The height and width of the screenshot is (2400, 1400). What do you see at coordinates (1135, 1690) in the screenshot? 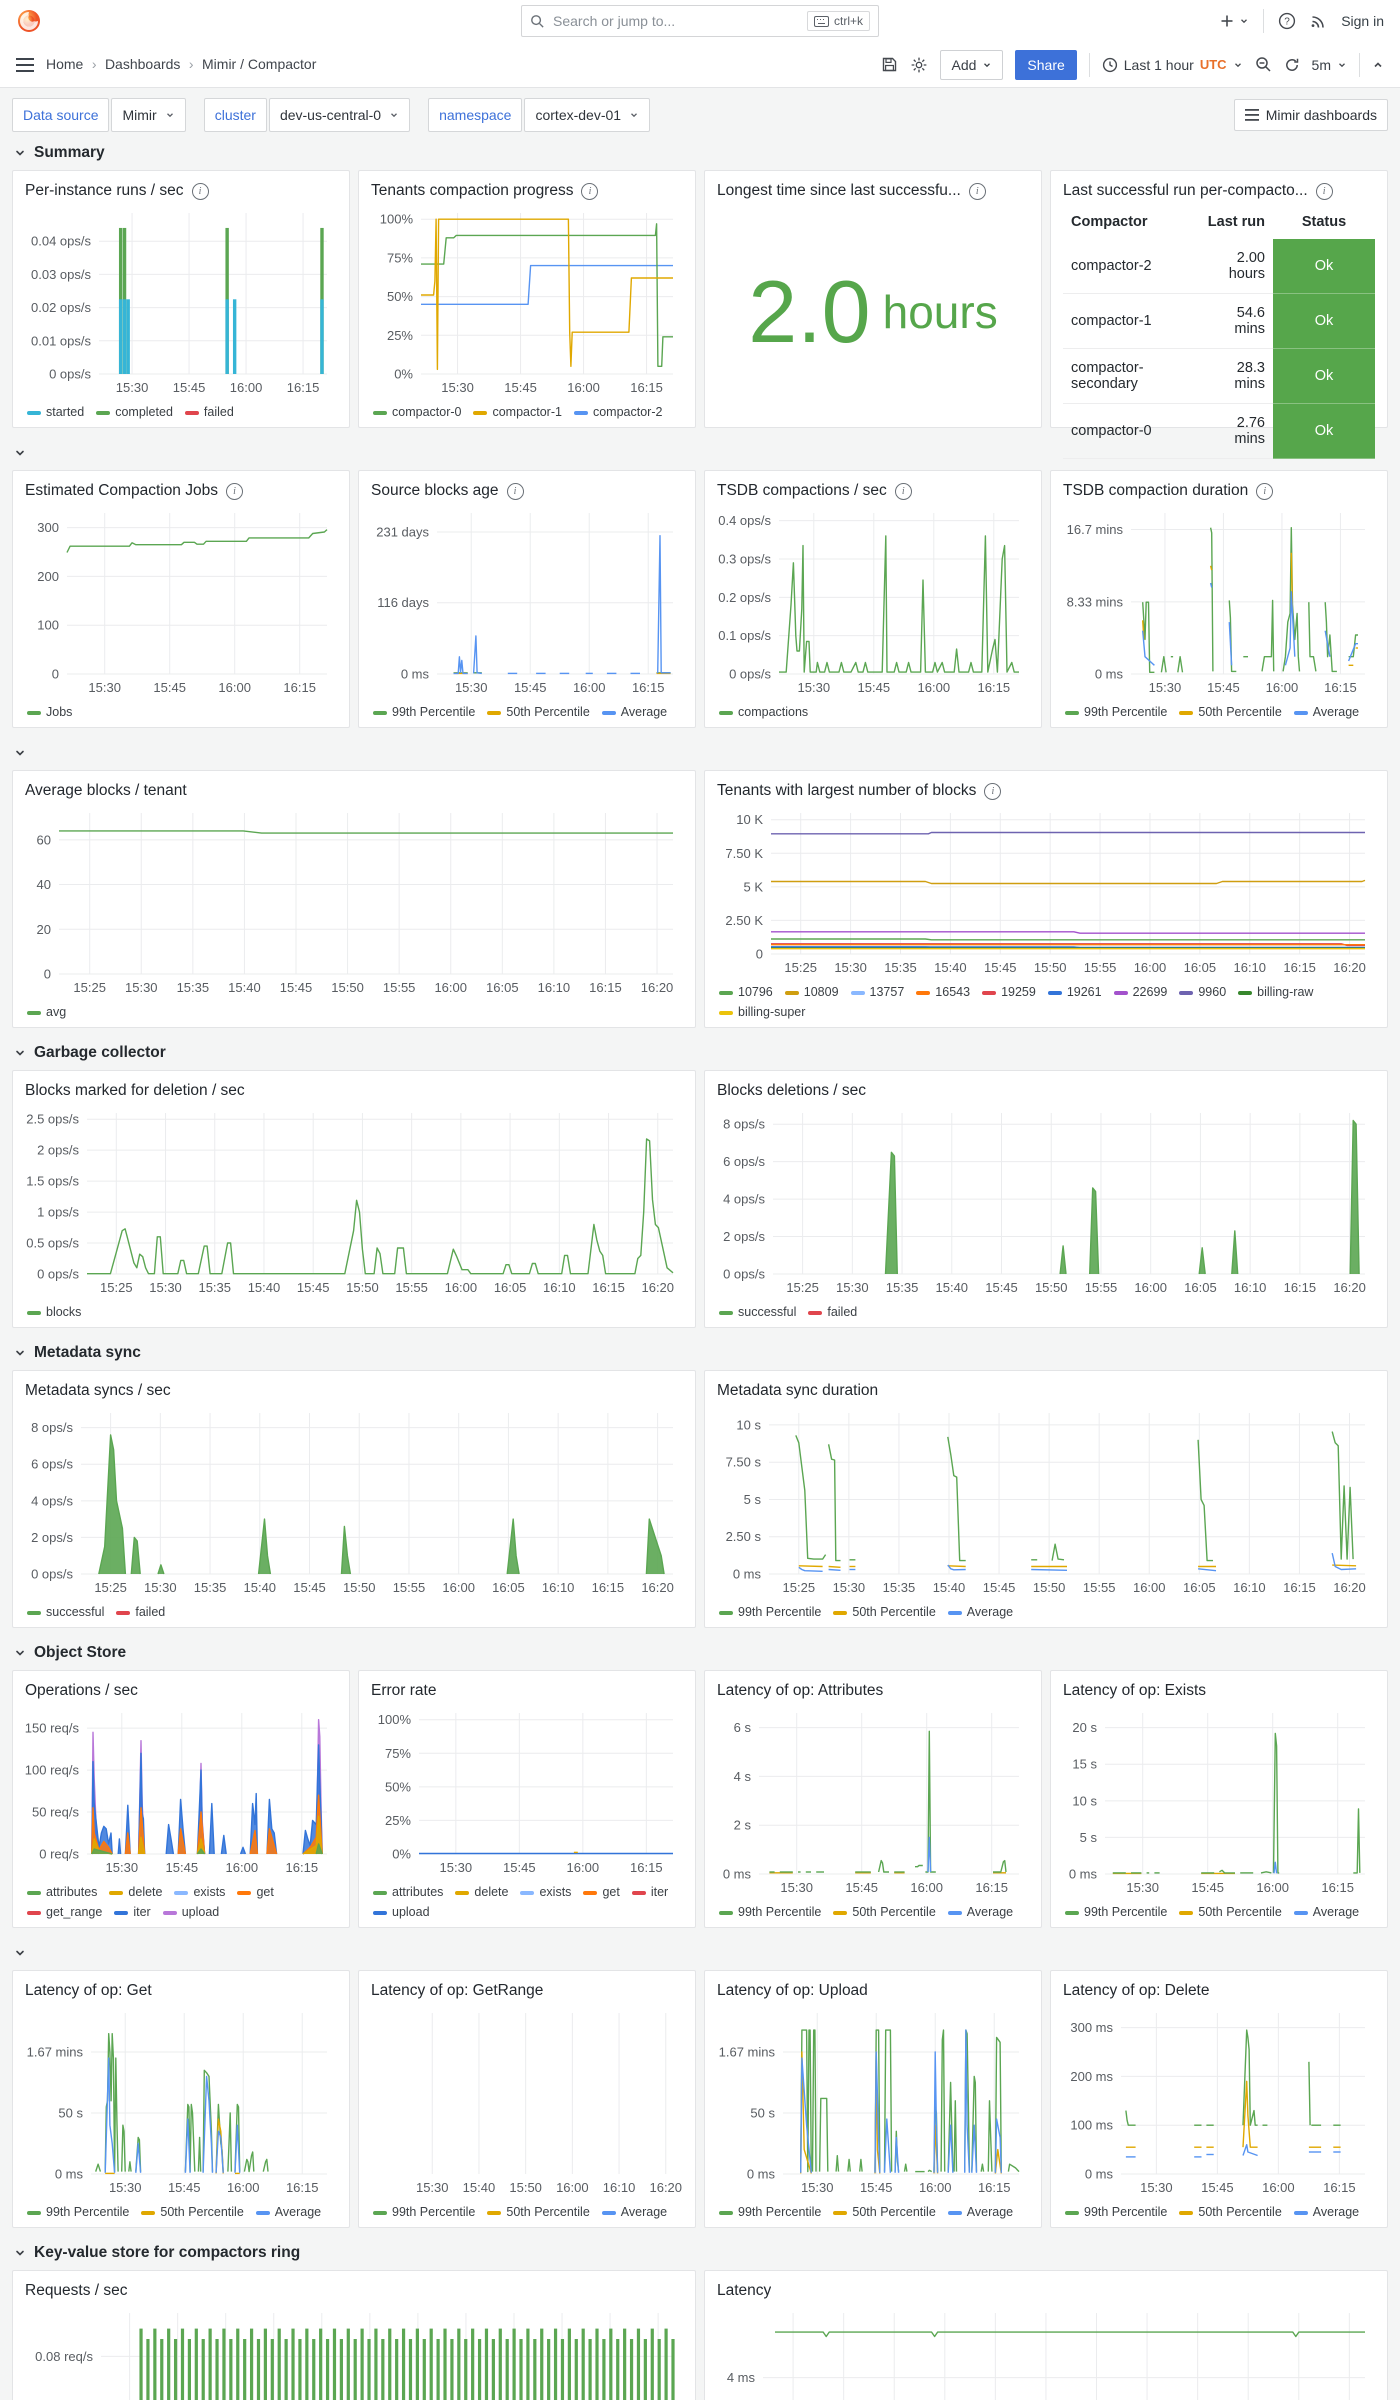
I see `panel-title: Latency of op: Exists` at bounding box center [1135, 1690].